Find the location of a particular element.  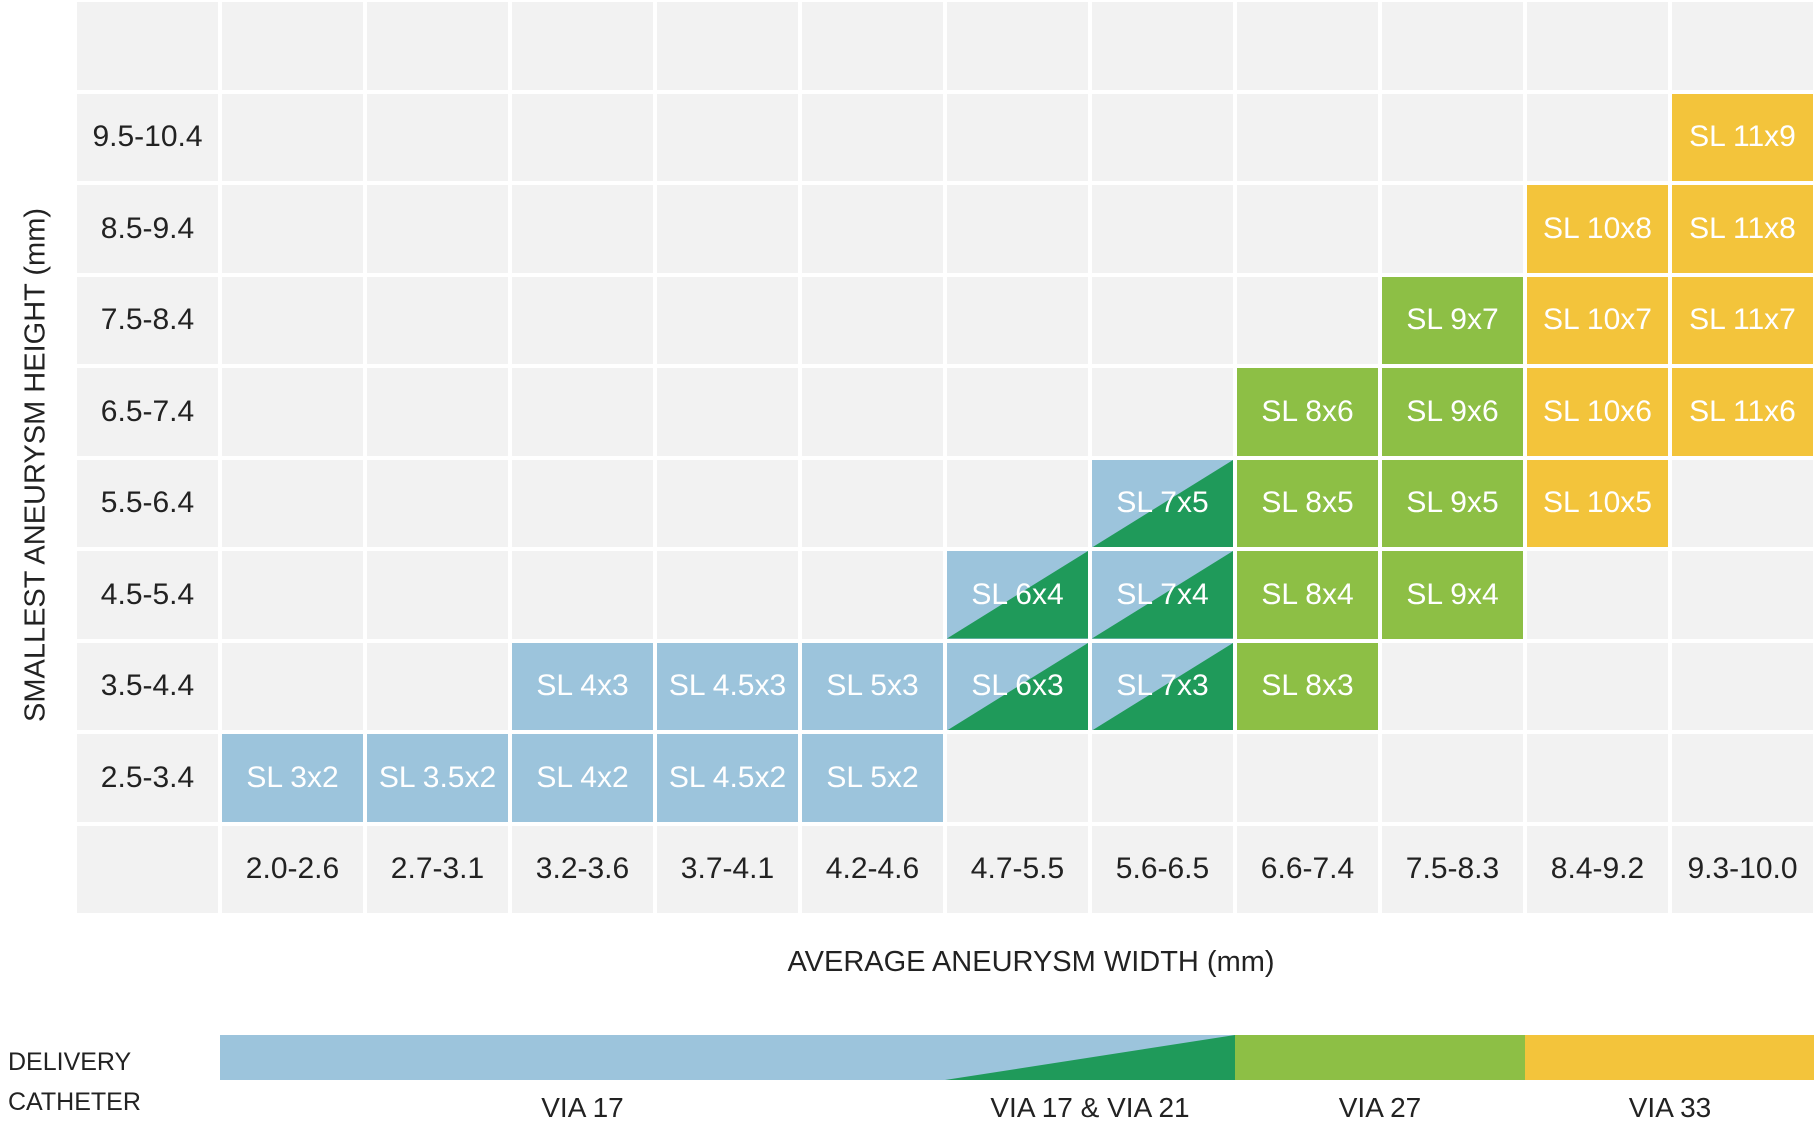

x-tick-label: 2.0-2.6 is located at coordinates (292, 869).